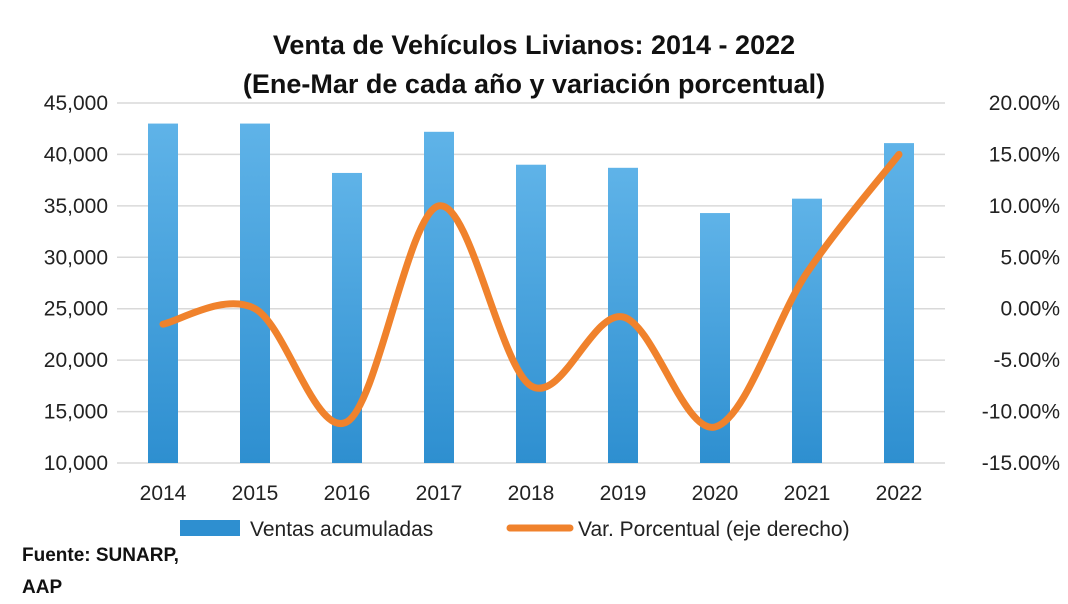 This screenshot has width=1068, height=604. What do you see at coordinates (347, 493) in the screenshot?
I see `x-tick-label: 2016` at bounding box center [347, 493].